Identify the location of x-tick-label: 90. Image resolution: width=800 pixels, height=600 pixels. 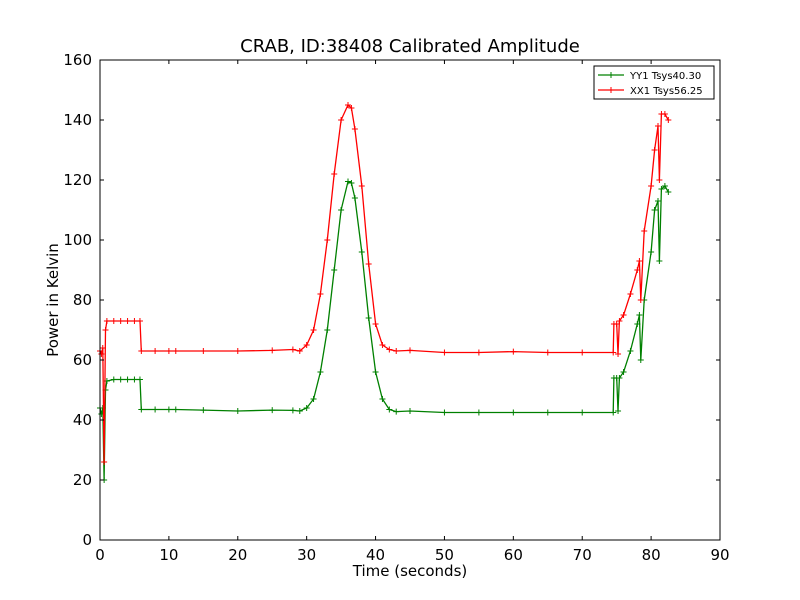
(719, 555).